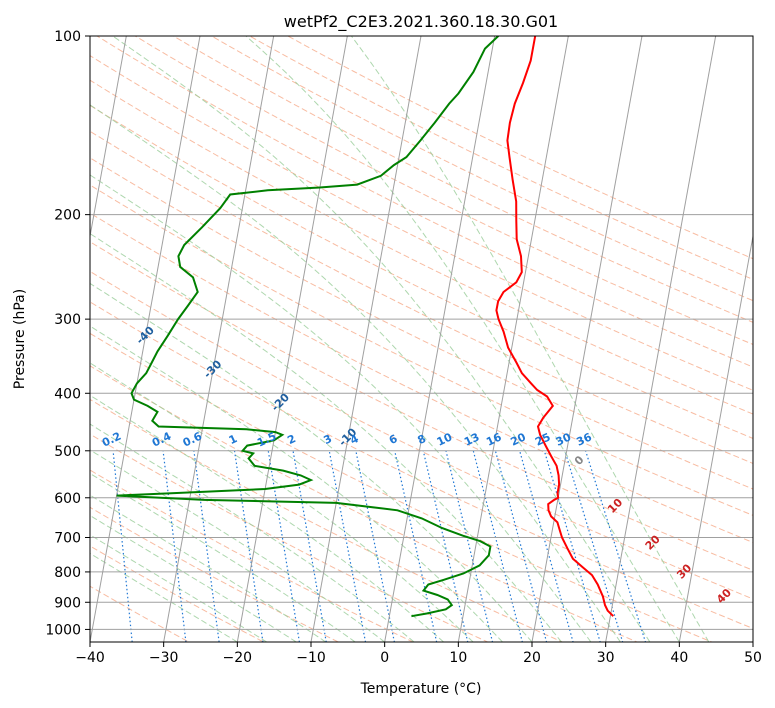  What do you see at coordinates (67, 573) in the screenshot?
I see `y-tick-label: 800` at bounding box center [67, 573].